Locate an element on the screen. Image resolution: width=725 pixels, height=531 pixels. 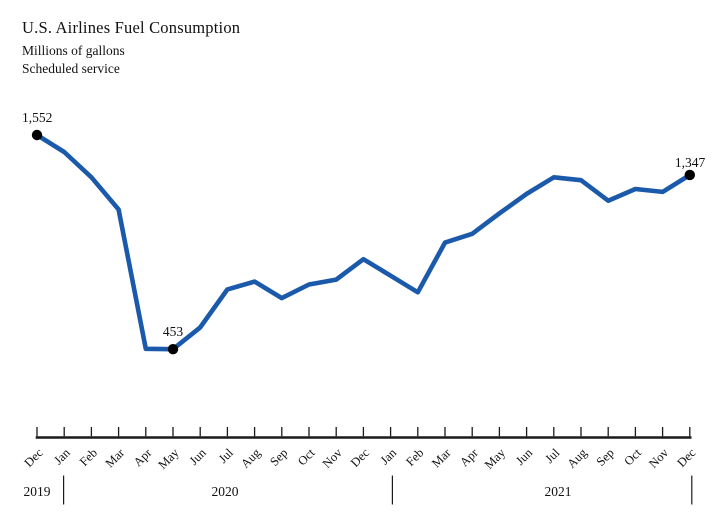
chart-subtitle-units: Millions of gallons is located at coordinates (73, 50).